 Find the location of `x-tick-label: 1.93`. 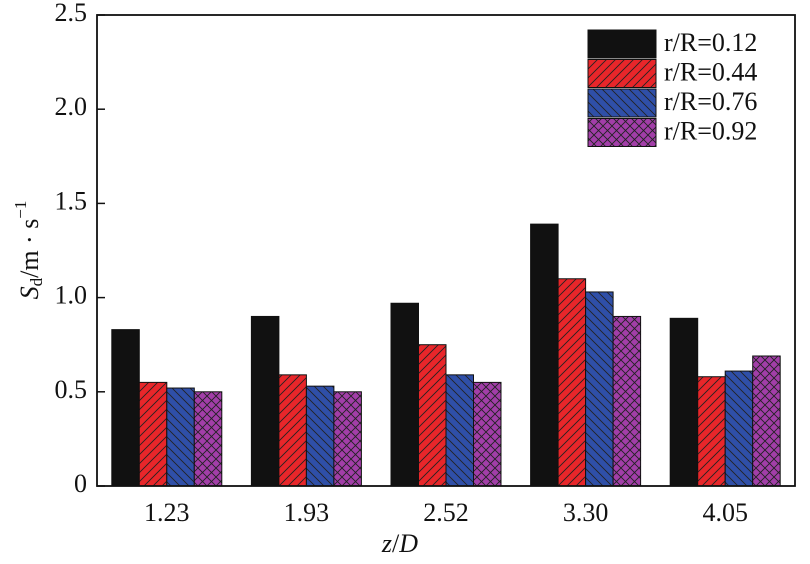

x-tick-label: 1.93 is located at coordinates (307, 512).